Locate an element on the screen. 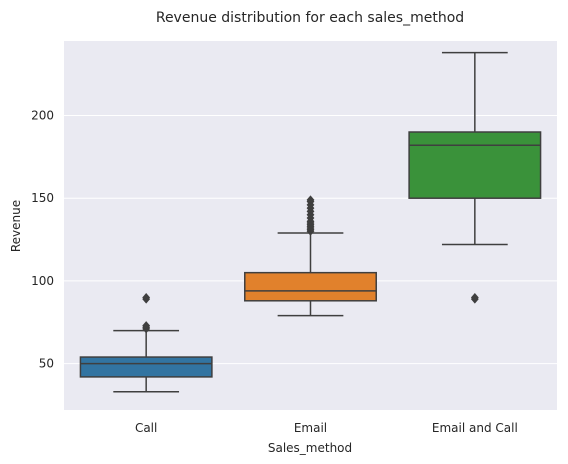  x-tick-label: Email and Call is located at coordinates (475, 428).